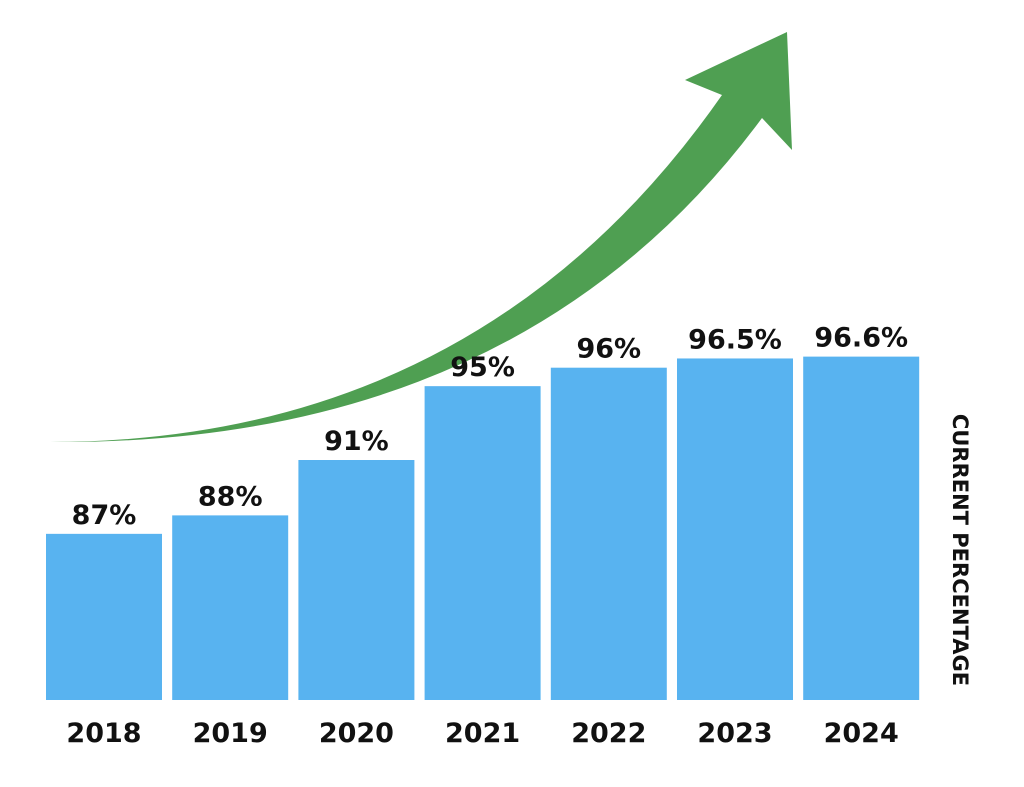 The height and width of the screenshot is (787, 1024). I want to click on x-tick-label: 2022, so click(608, 733).